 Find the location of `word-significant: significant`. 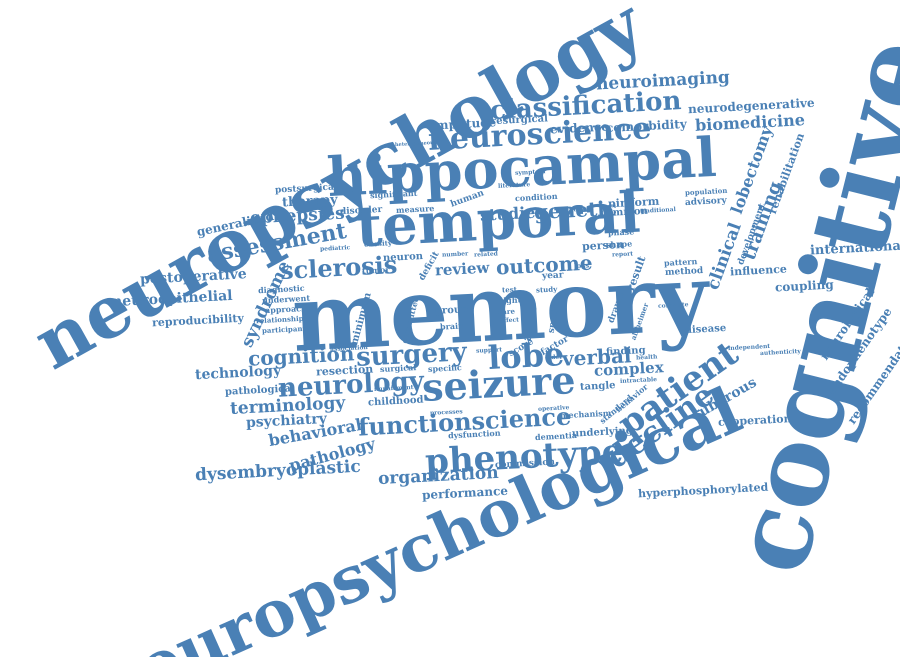

word-significant: significant is located at coordinates (393, 194).